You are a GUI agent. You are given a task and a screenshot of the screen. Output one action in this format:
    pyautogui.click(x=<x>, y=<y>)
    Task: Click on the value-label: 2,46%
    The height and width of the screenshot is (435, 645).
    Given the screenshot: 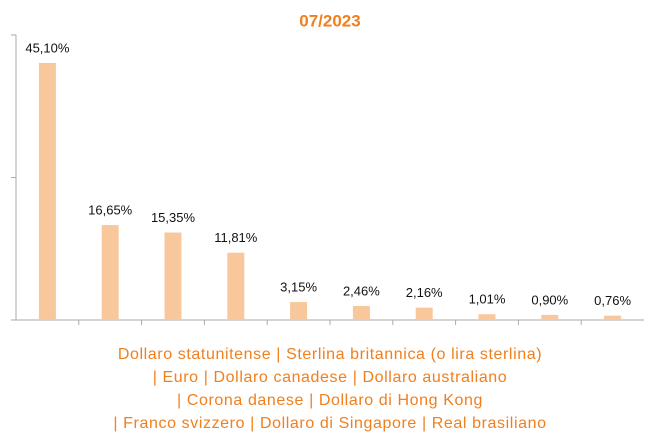 What is the action you would take?
    pyautogui.click(x=361, y=290)
    